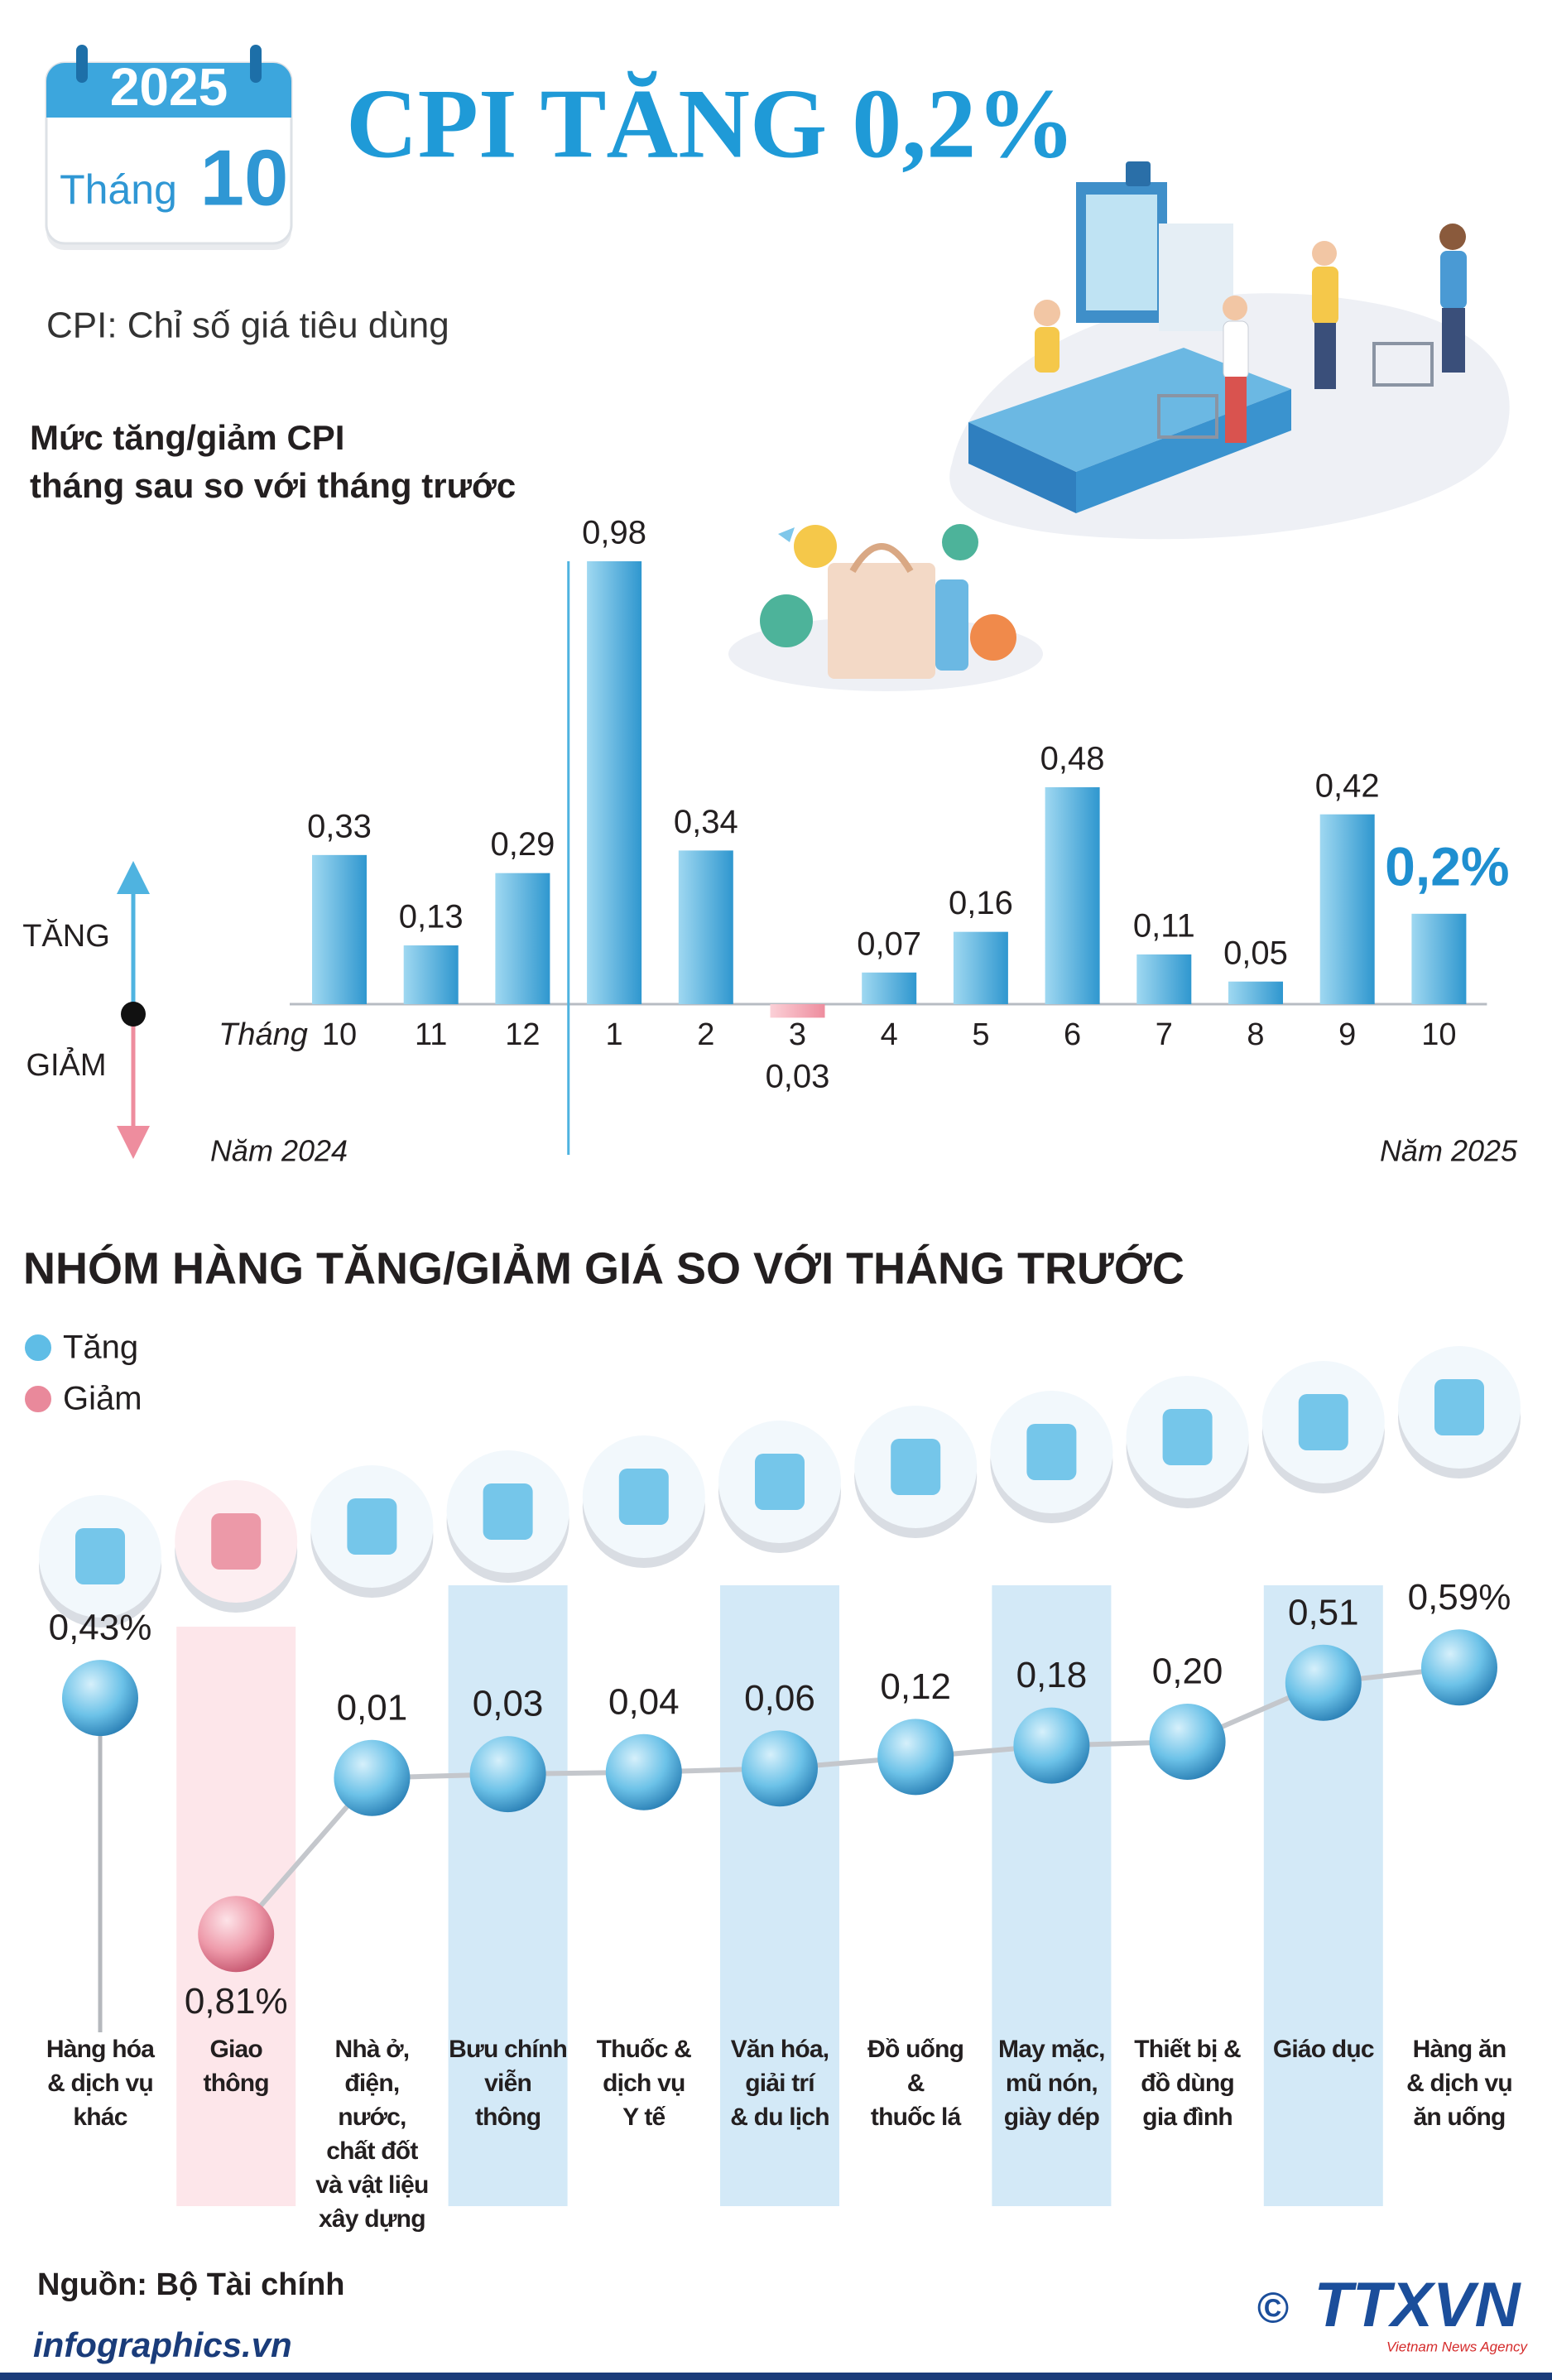  What do you see at coordinates (169, 147) in the screenshot?
I see `calendar: 2025 Tháng 10` at bounding box center [169, 147].